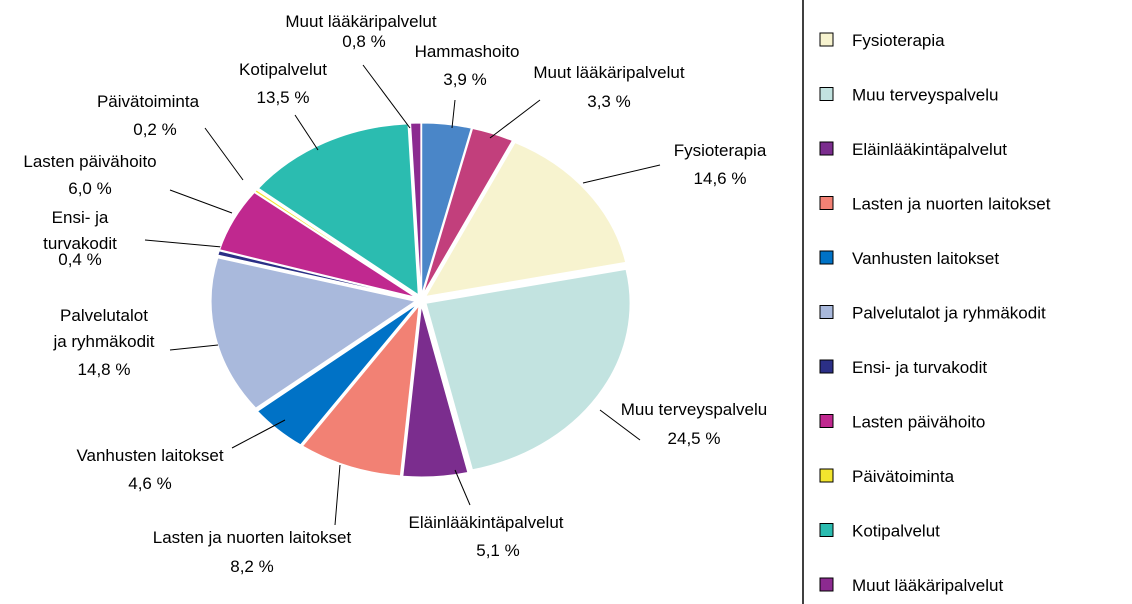 This screenshot has height=604, width=1132. What do you see at coordinates (951, 204) in the screenshot?
I see `legend-label: Lasten ja nuorten laitokset` at bounding box center [951, 204].